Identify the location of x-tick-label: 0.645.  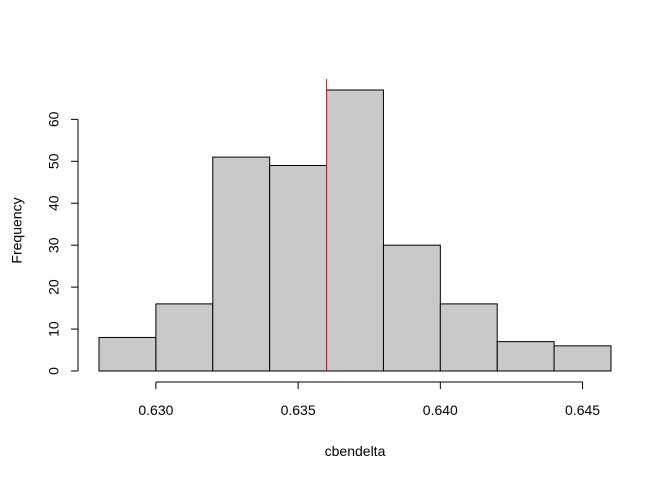
(582, 410).